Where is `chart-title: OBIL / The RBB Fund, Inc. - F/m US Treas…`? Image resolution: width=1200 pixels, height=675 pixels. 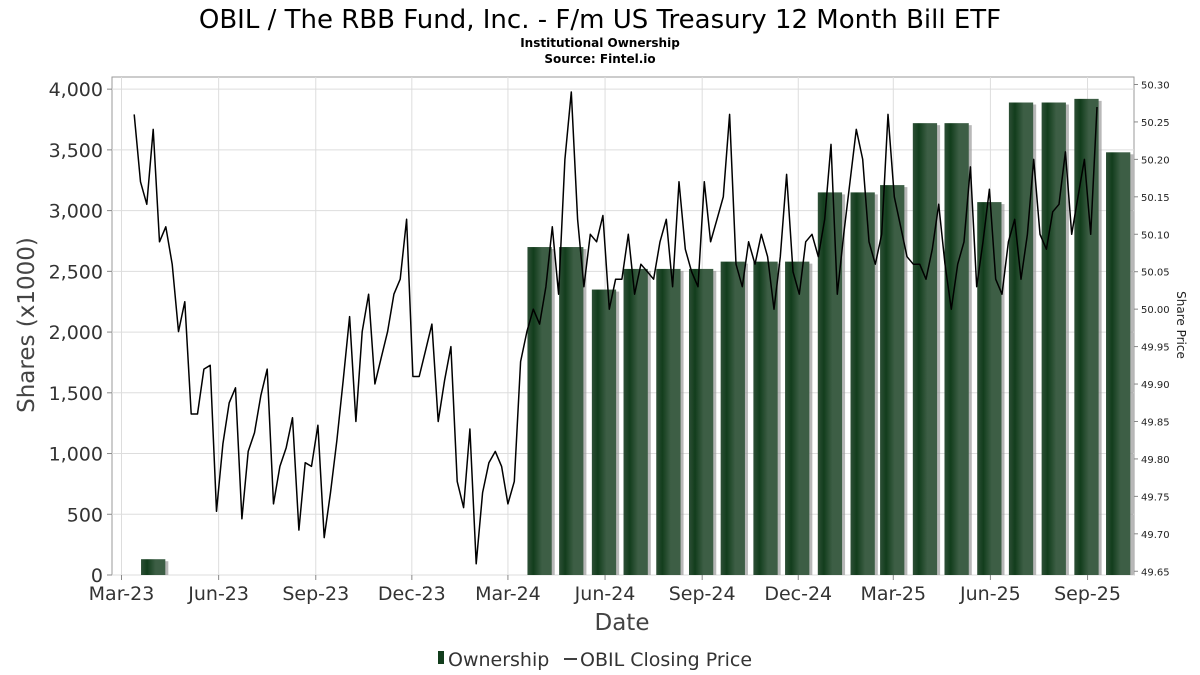
chart-title: OBIL / The RBB Fund, Inc. - F/m US Treas… is located at coordinates (600, 20).